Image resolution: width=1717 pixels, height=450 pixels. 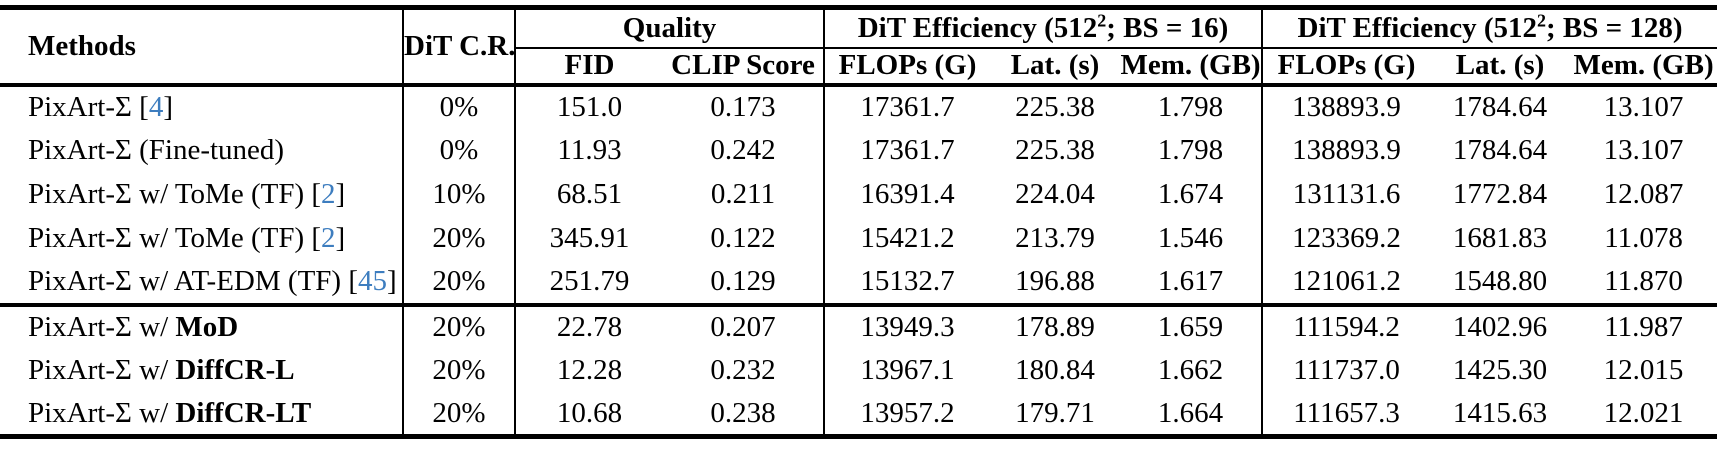 I want to click on latency-bs16-cell: 196.88, so click(x=1055, y=283).